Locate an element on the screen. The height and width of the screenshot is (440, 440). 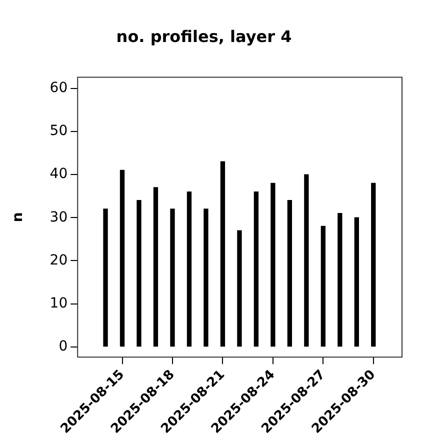
y-tick-label: 0 is located at coordinates (63, 346).